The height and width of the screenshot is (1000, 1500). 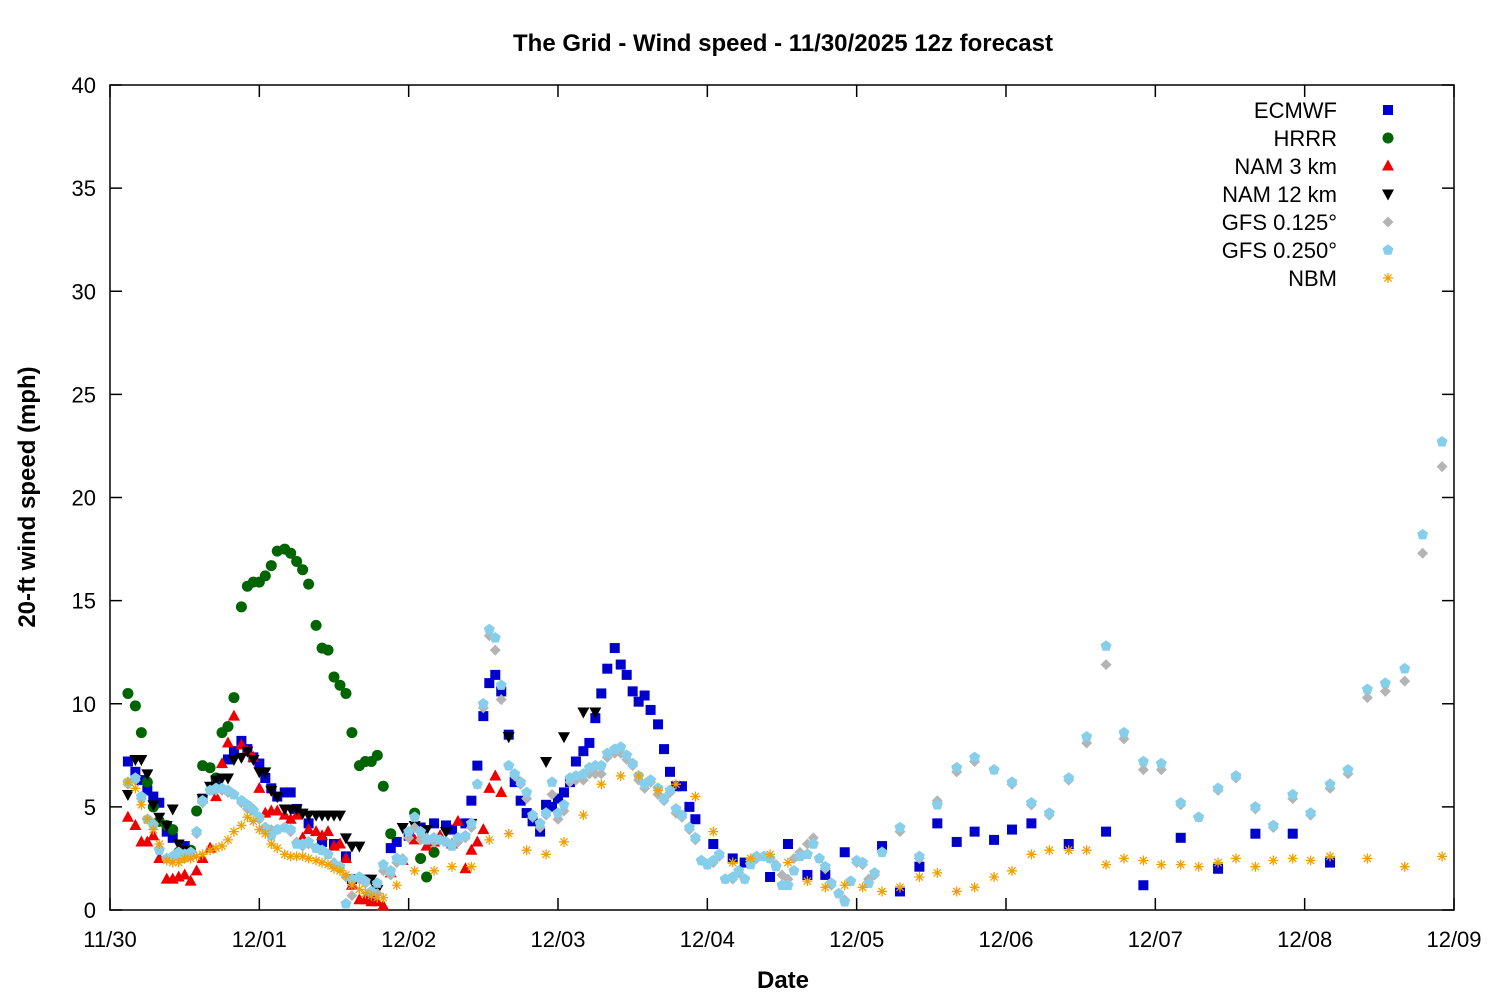 What do you see at coordinates (1279, 194) in the screenshot?
I see `legend-label-nam-12-km: NAM 12 km` at bounding box center [1279, 194].